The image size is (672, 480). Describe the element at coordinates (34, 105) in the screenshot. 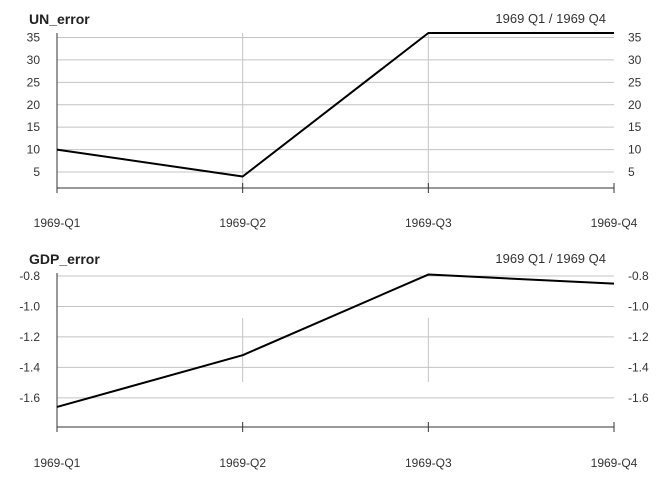

I see `y-tick-label-left: 20` at that location.